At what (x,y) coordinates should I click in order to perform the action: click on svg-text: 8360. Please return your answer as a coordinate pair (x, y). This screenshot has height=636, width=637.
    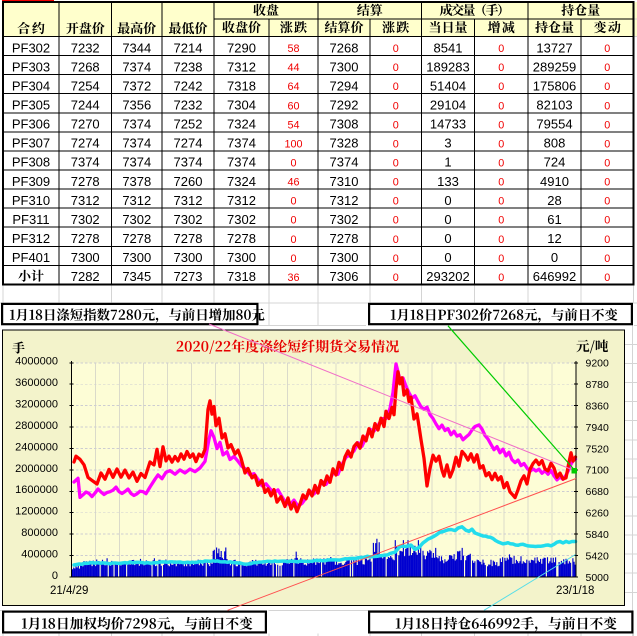
    Looking at the image, I should click on (598, 406).